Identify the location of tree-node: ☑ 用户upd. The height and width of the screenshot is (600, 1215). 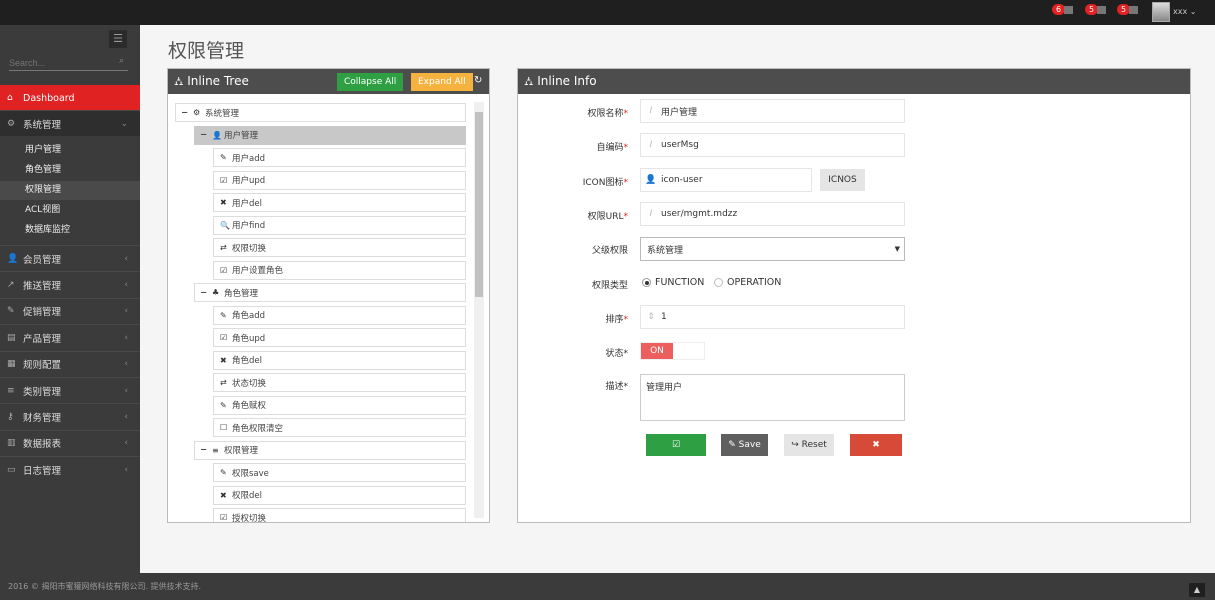
(339, 180).